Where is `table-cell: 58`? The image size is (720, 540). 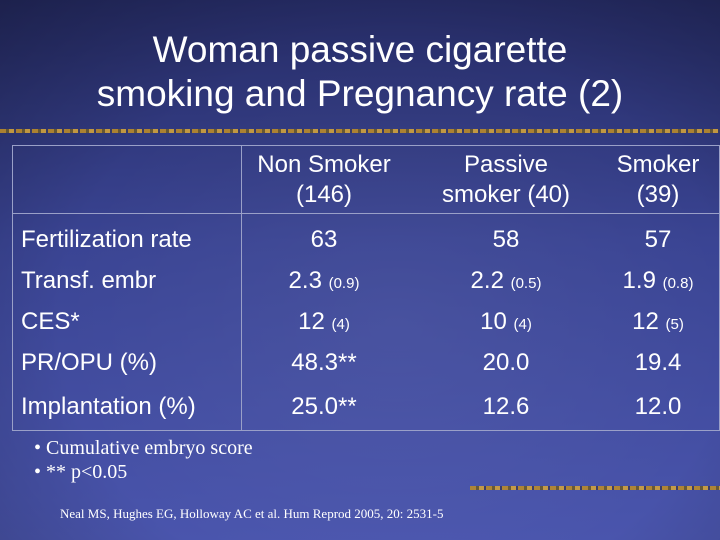 table-cell: 58 is located at coordinates (506, 239).